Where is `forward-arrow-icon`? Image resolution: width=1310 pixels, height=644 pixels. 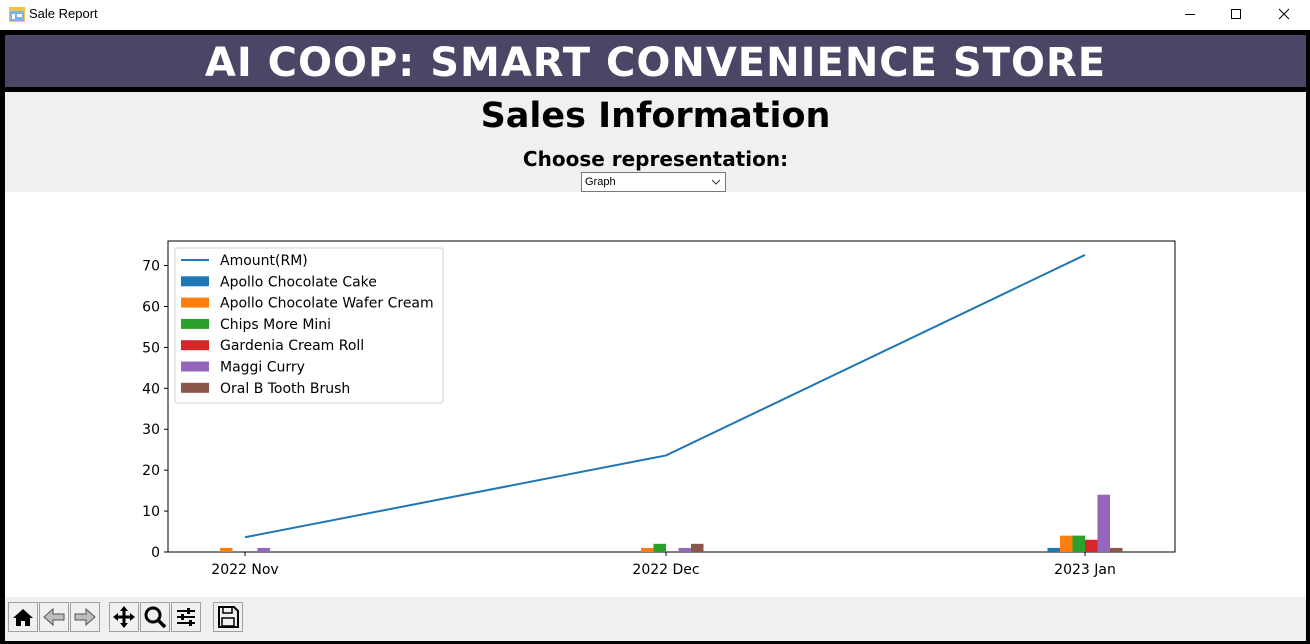
forward-arrow-icon is located at coordinates (85, 617).